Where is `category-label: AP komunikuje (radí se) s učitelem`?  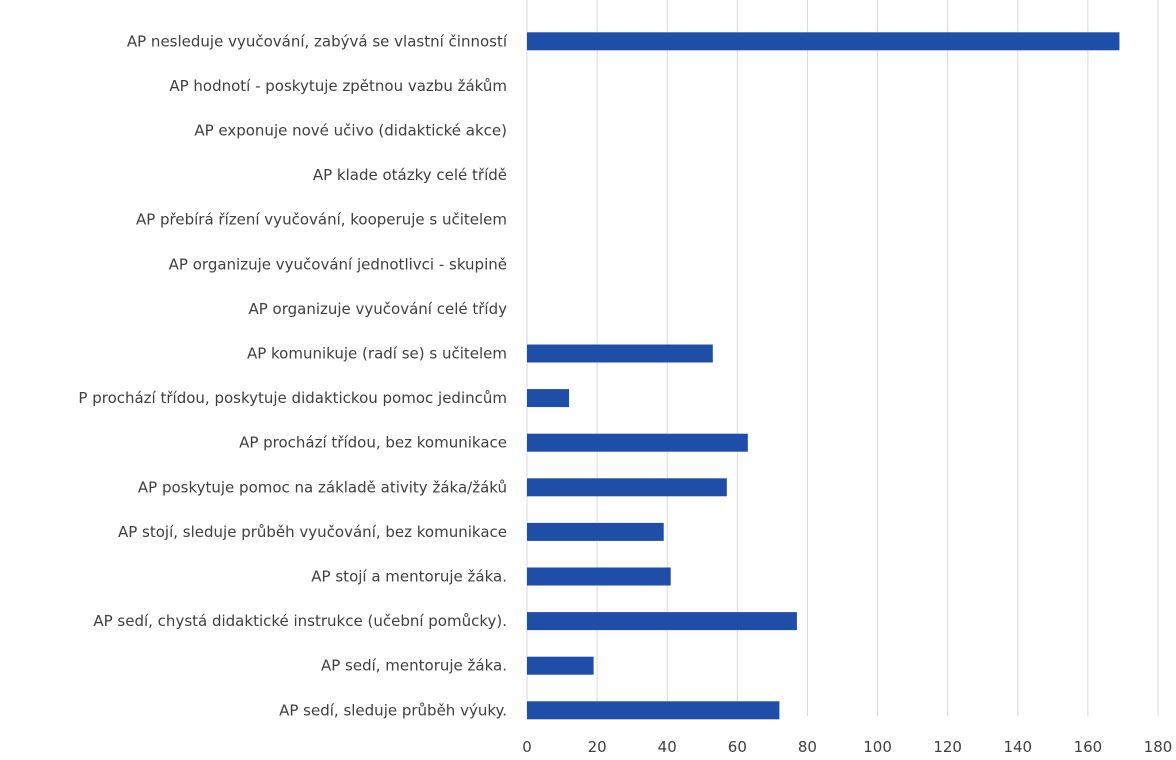 category-label: AP komunikuje (radí se) s učitelem is located at coordinates (377, 354).